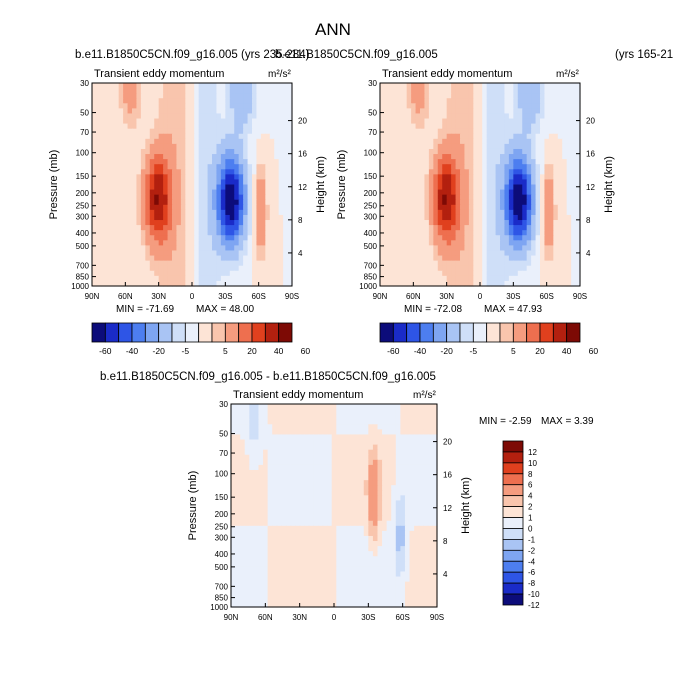 The width and height of the screenshot is (680, 693). What do you see at coordinates (580, 296) in the screenshot?
I see `case2-xtick-label: 90S` at bounding box center [580, 296].